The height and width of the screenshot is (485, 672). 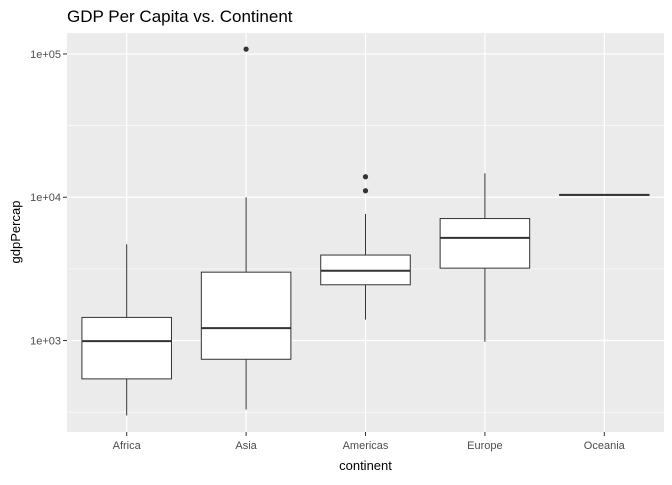 What do you see at coordinates (604, 194) in the screenshot?
I see `box-oceania` at bounding box center [604, 194].